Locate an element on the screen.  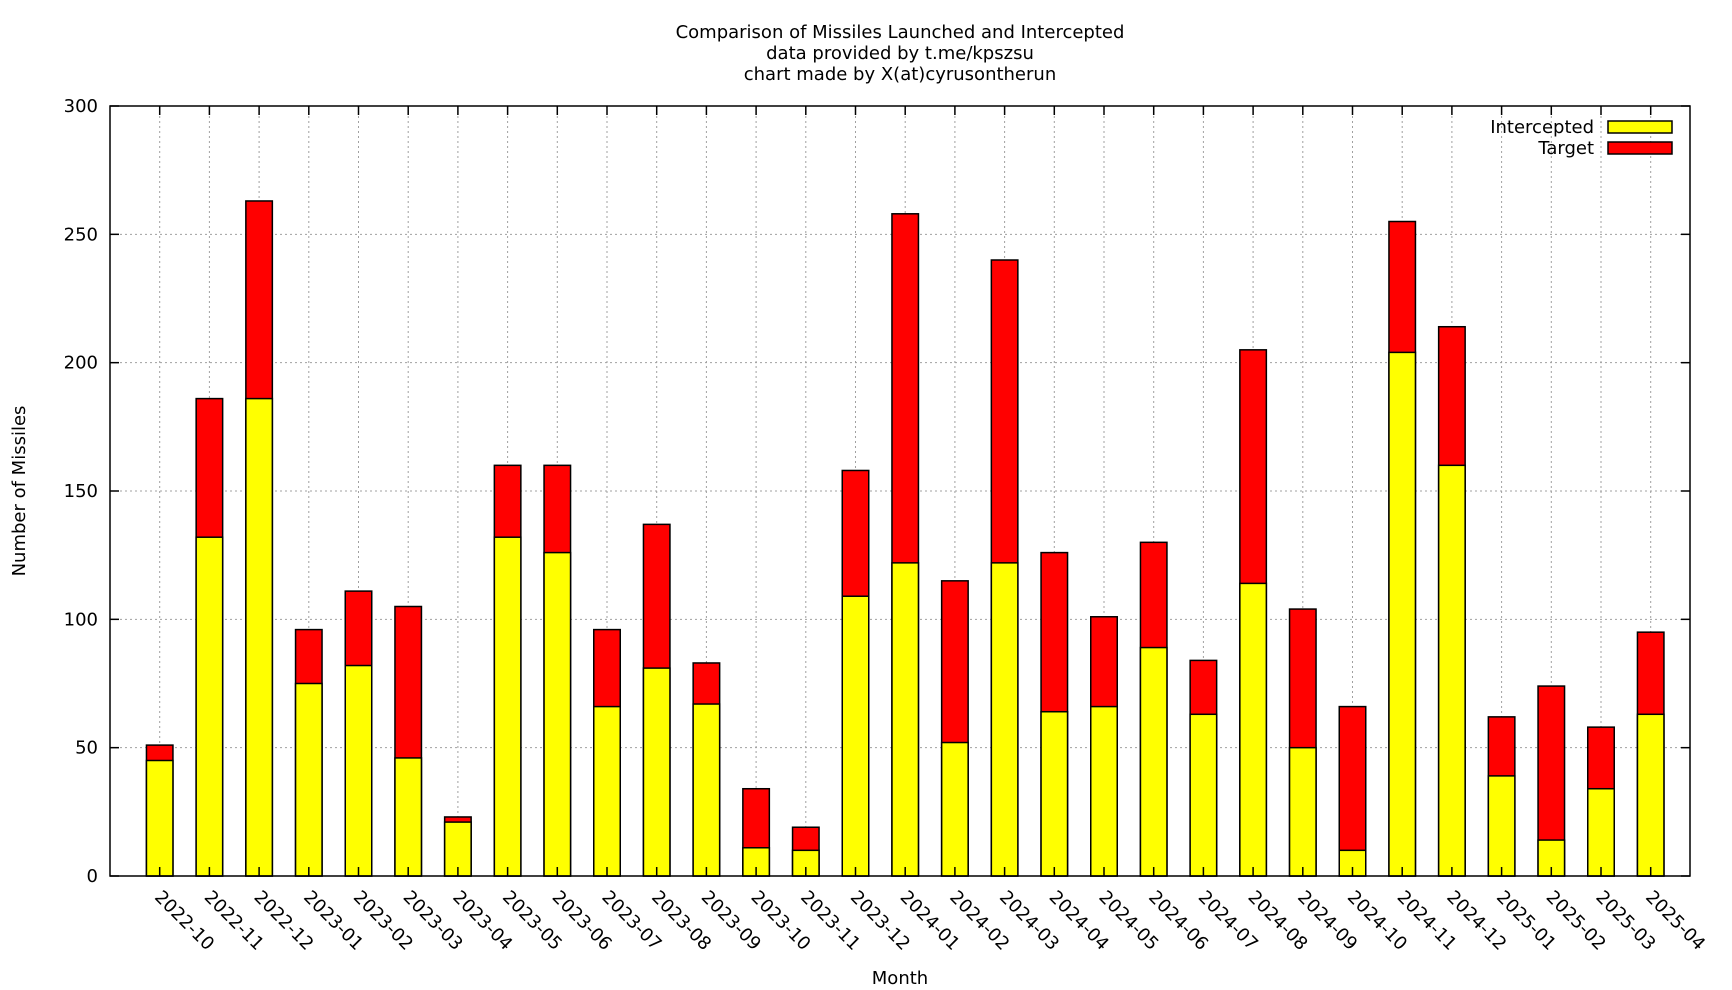
y-tick-label: 200 is located at coordinates (81, 363).